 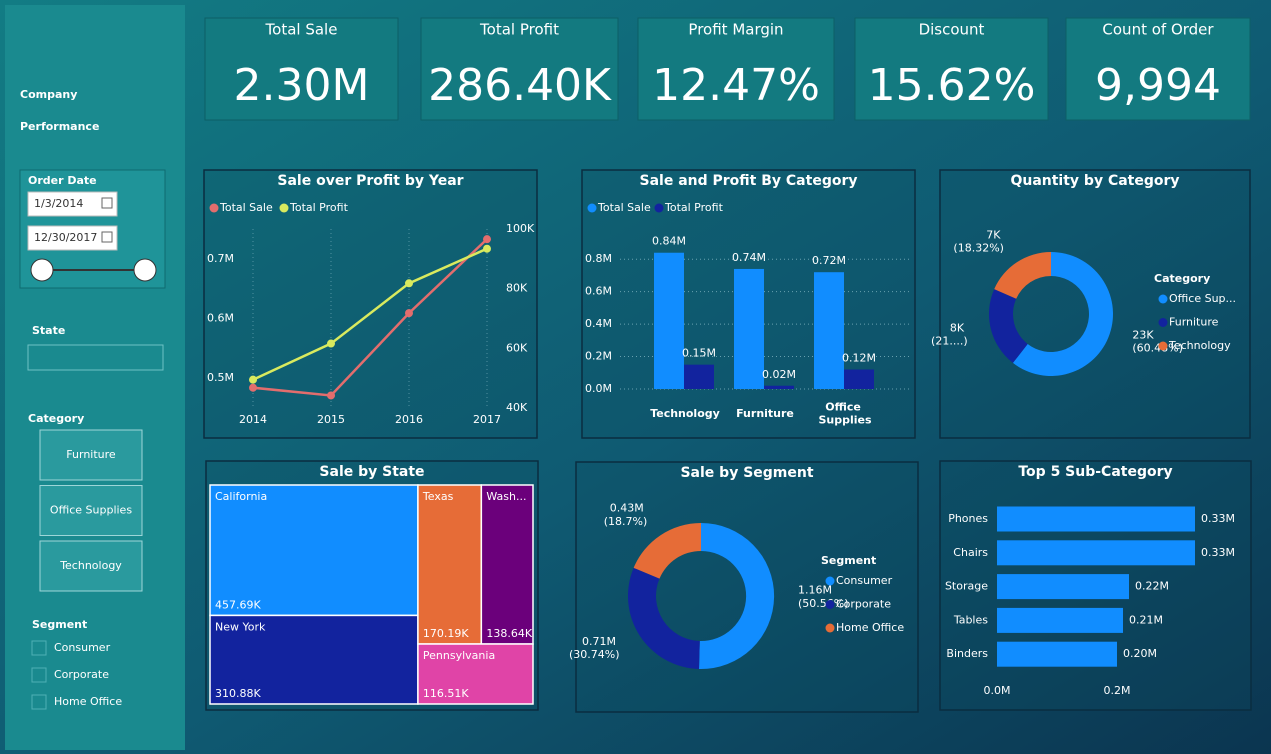 I want to click on category-label: Category, so click(x=56, y=418).